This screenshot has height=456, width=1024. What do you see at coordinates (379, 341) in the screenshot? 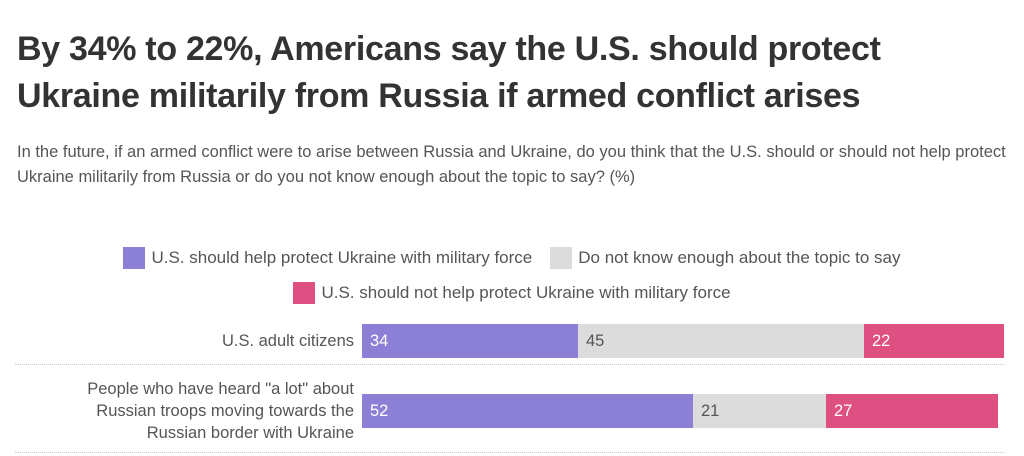
I see `data-label: 34` at bounding box center [379, 341].